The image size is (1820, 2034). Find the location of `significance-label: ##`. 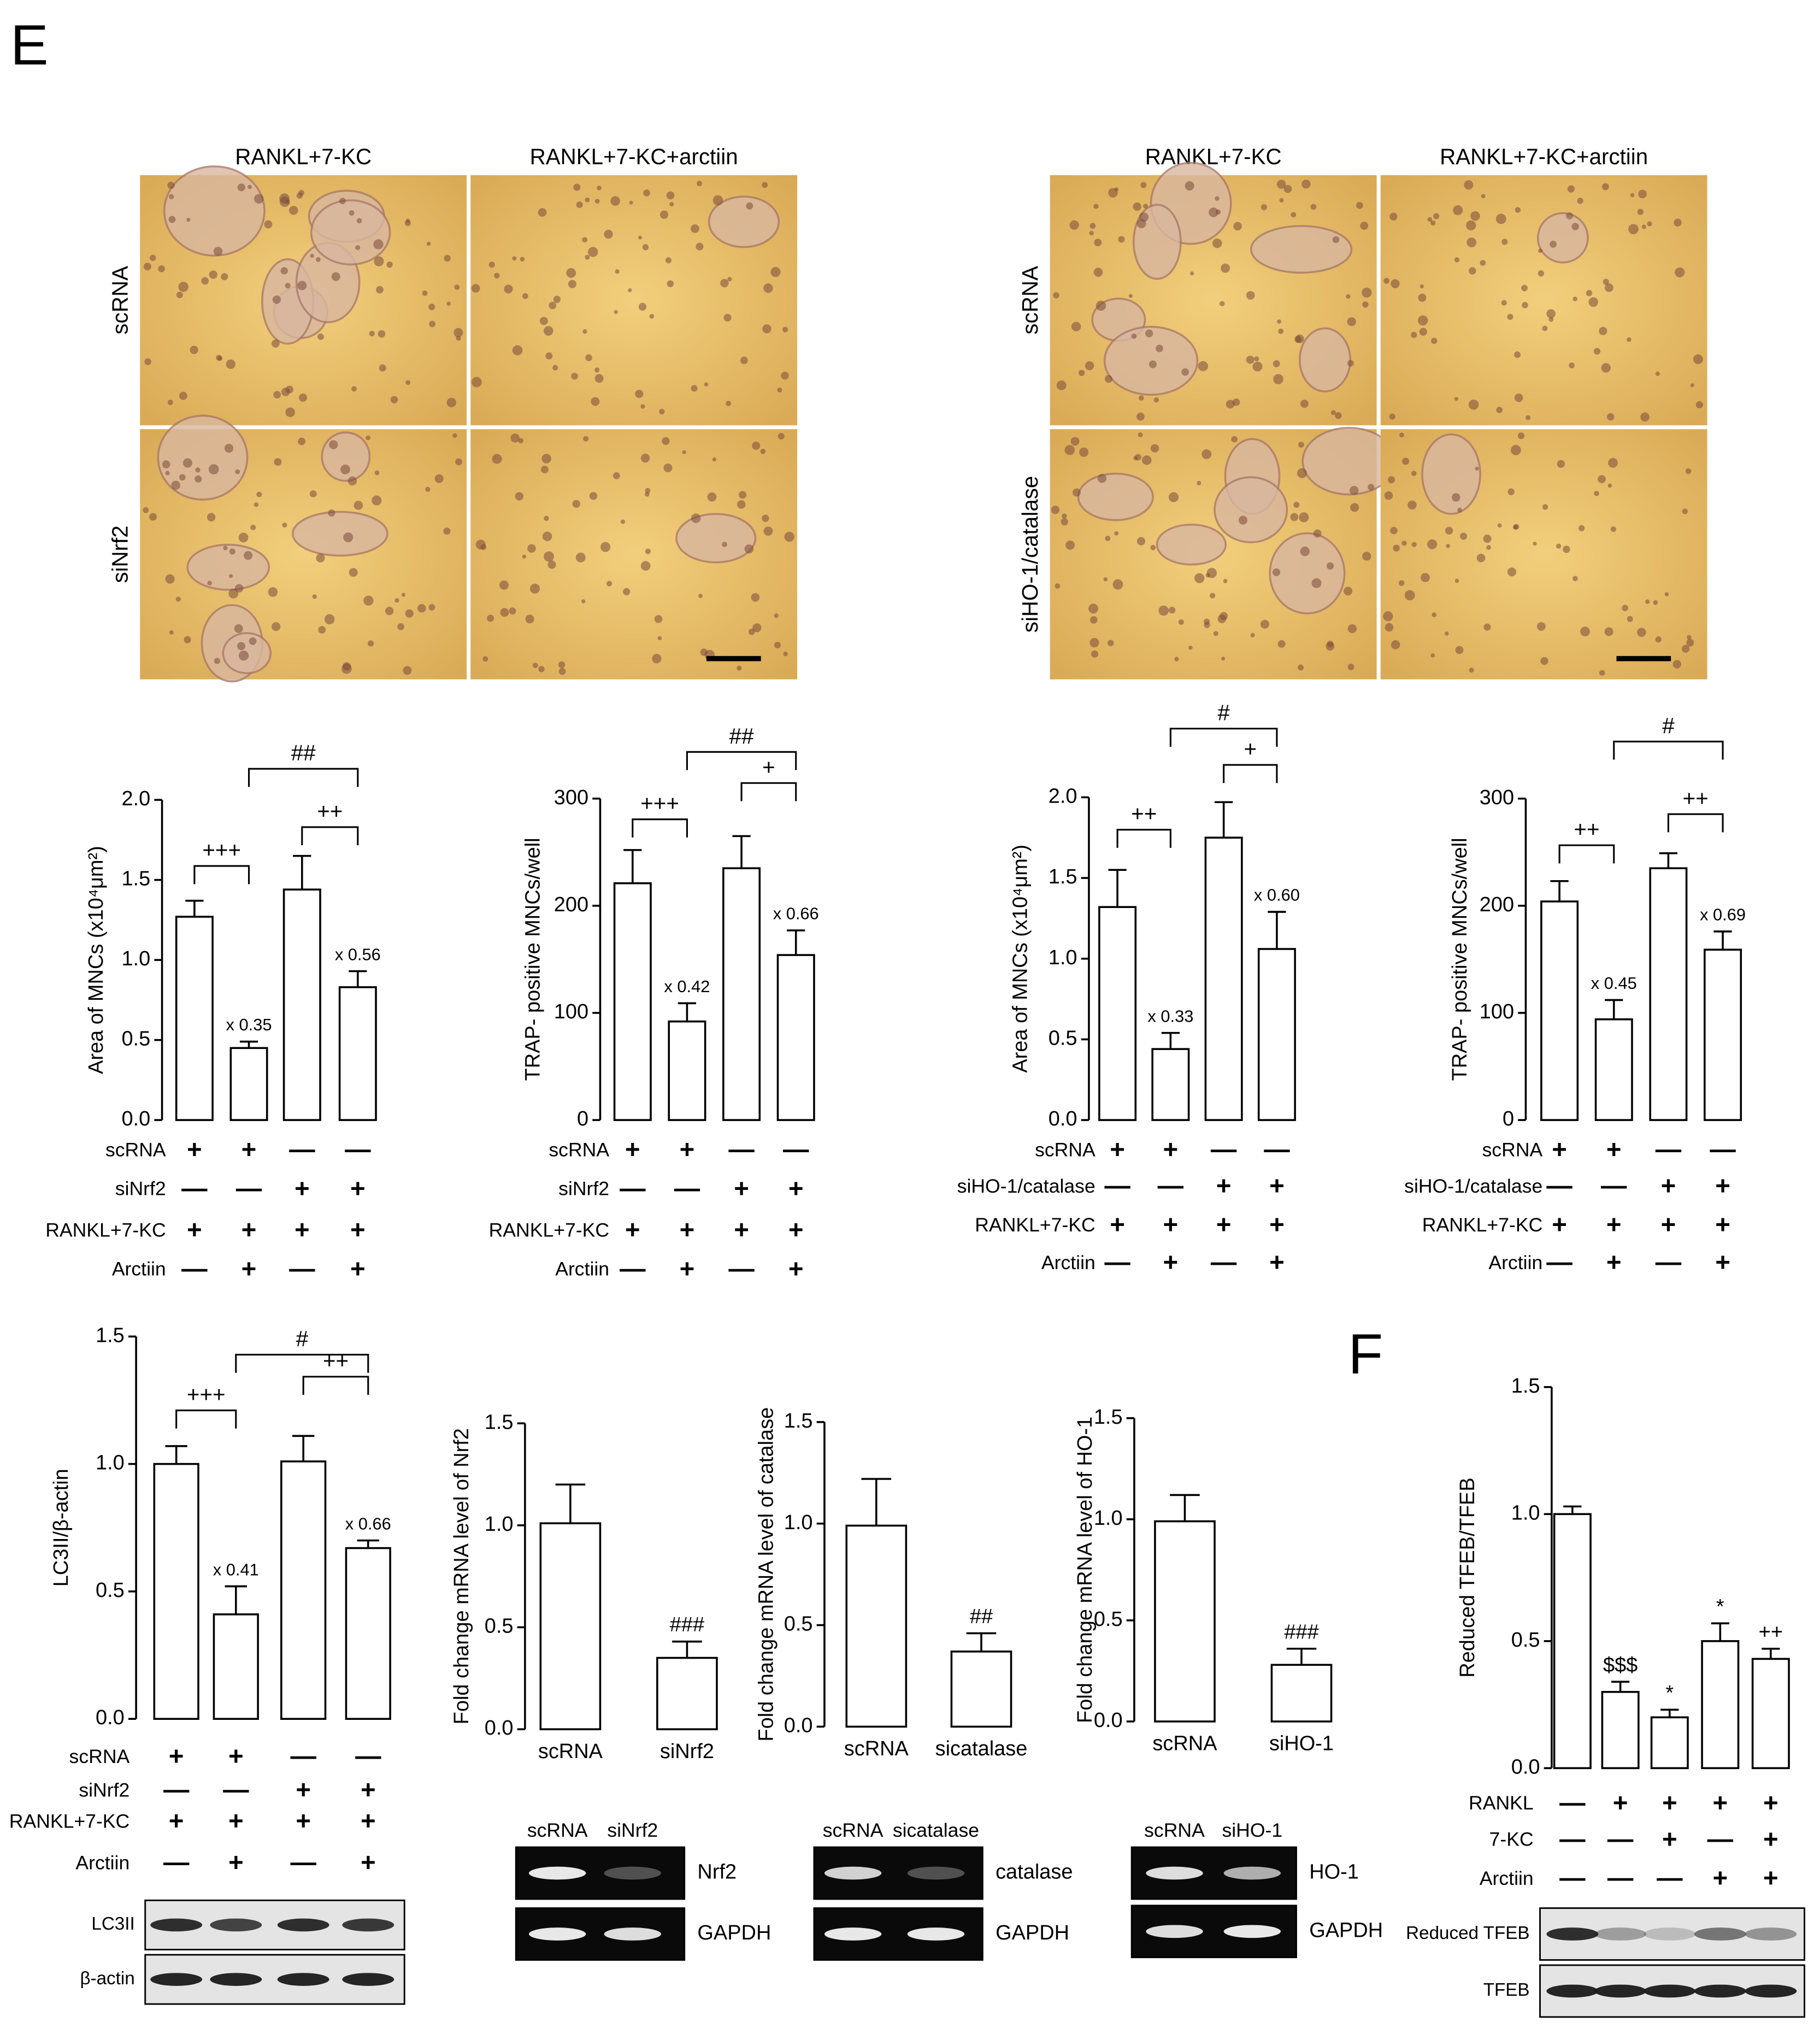

significance-label: ## is located at coordinates (981, 1616).